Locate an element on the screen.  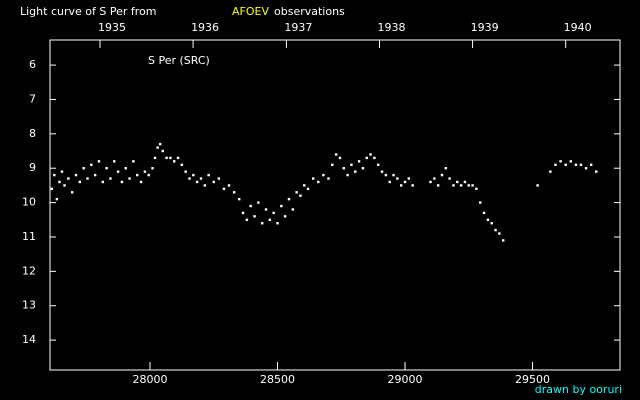
y-tick-label: 13 is located at coordinates (29, 305).